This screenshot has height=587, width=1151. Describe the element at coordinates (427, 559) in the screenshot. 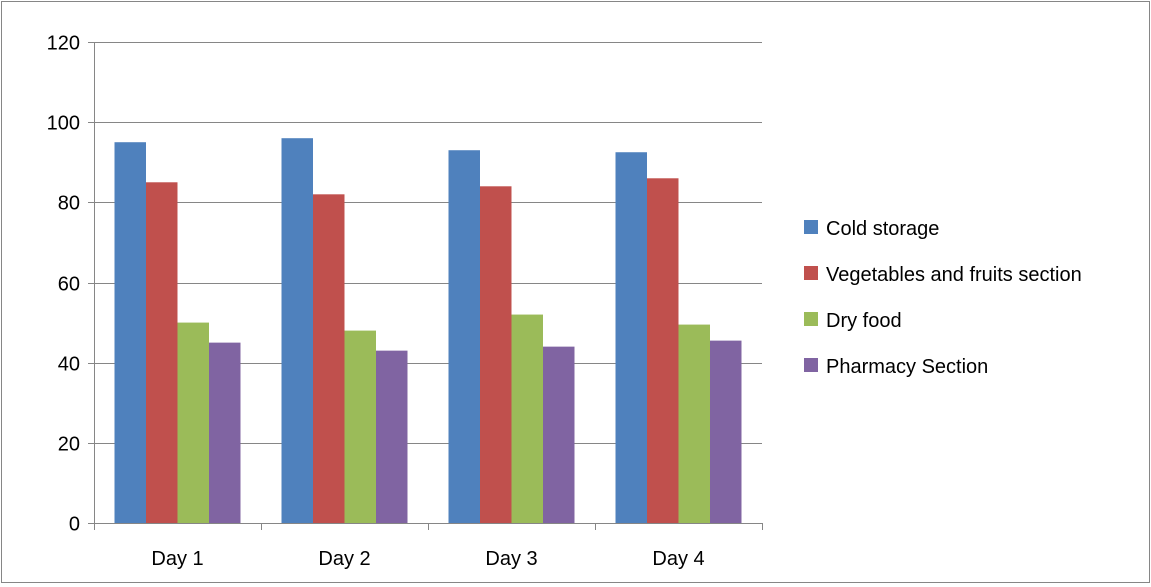

I see `x-axis-tick-labels: Day 1 Day 2 Day 3 Day 4` at that location.